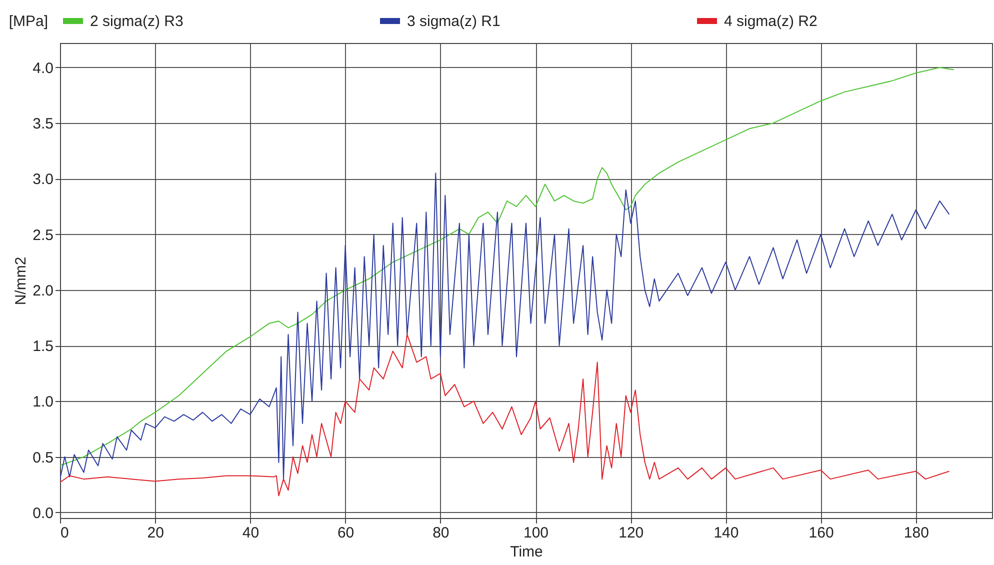 The height and width of the screenshot is (565, 994). What do you see at coordinates (251, 533) in the screenshot?
I see `x-tick-label: 40` at bounding box center [251, 533].